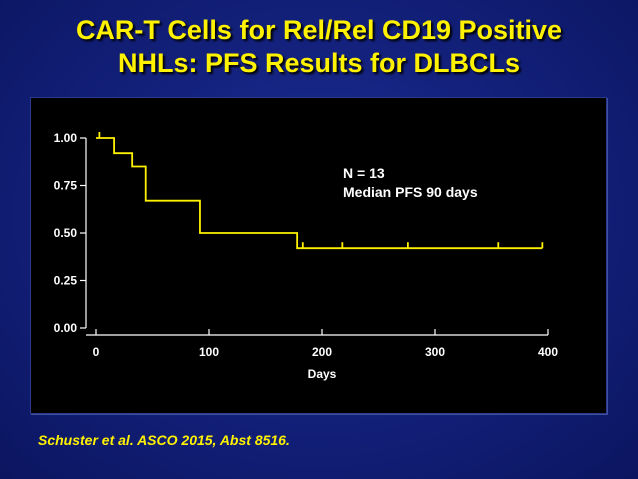 The width and height of the screenshot is (638, 479). Describe the element at coordinates (319, 30) in the screenshot. I see `title-line-1: CAR-T Cells for Rel/Rel CD19 Positive` at that location.